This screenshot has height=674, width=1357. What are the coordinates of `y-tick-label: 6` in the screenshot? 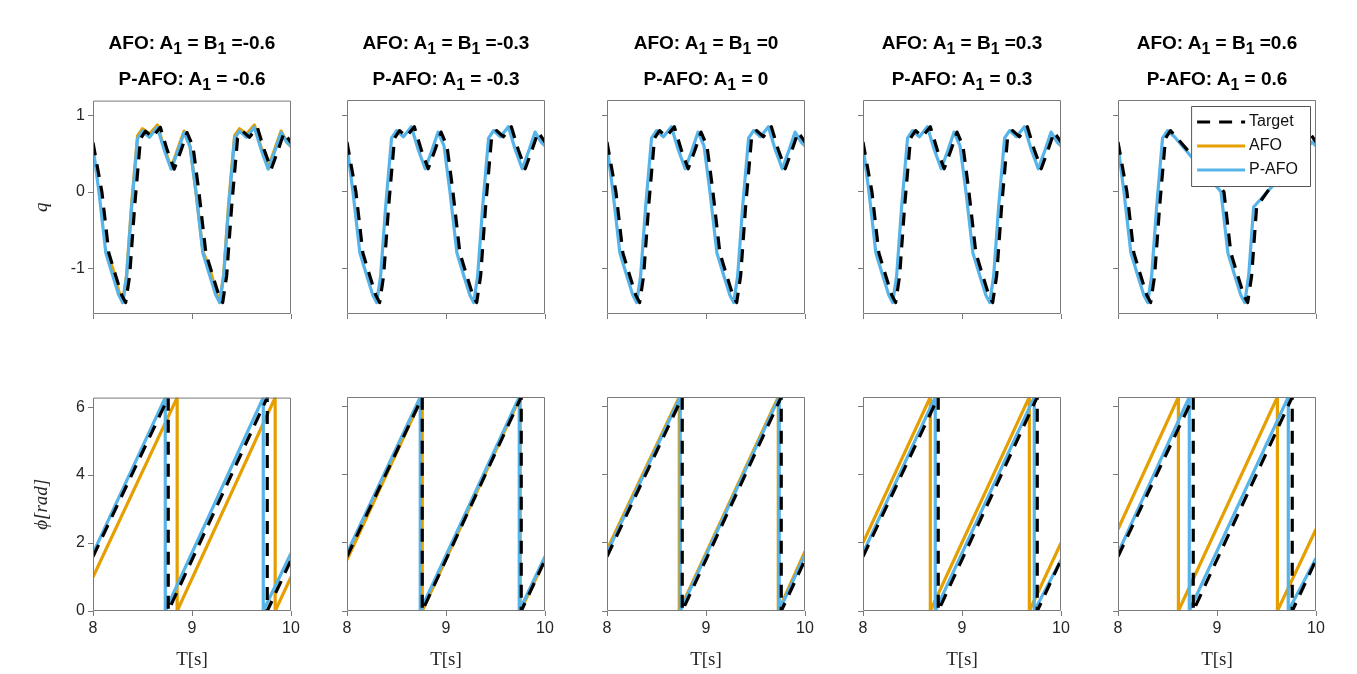 It's located at (81, 406).